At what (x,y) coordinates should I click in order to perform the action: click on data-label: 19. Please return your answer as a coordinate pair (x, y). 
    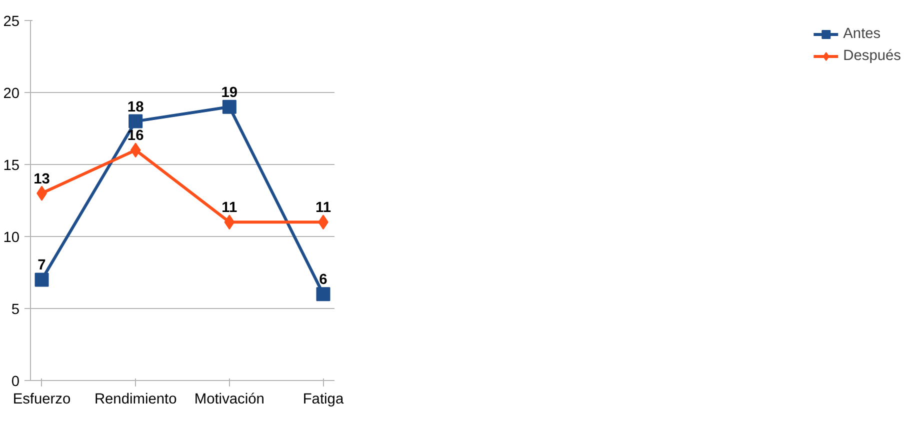
    Looking at the image, I should click on (229, 92).